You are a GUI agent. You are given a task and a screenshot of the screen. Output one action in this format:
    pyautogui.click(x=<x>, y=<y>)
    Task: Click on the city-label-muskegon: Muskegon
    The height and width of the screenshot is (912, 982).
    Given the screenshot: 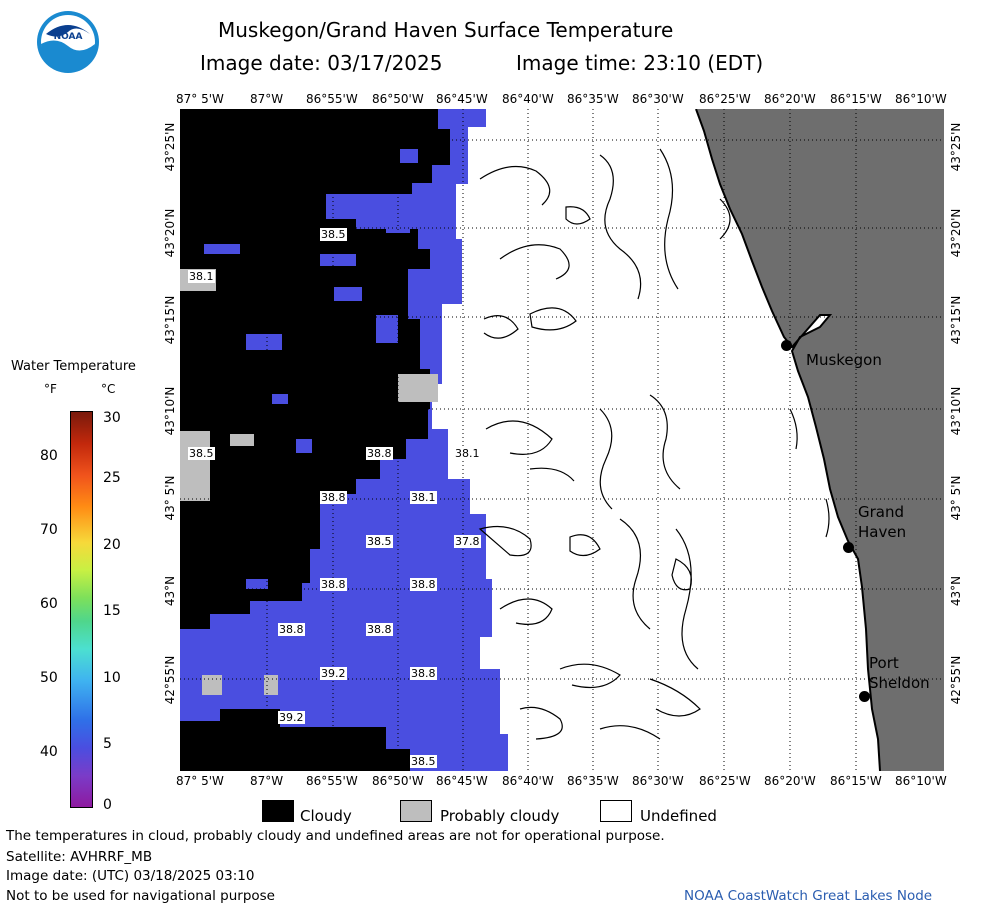 What is the action you would take?
    pyautogui.click(x=844, y=360)
    